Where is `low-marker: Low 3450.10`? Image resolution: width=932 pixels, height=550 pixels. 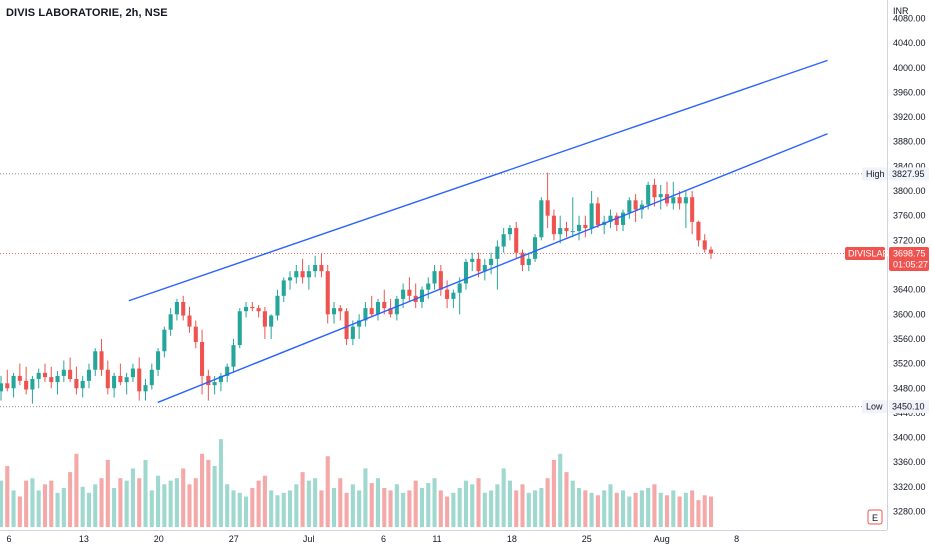 low-marker: Low 3450.10 is located at coordinates (895, 407).